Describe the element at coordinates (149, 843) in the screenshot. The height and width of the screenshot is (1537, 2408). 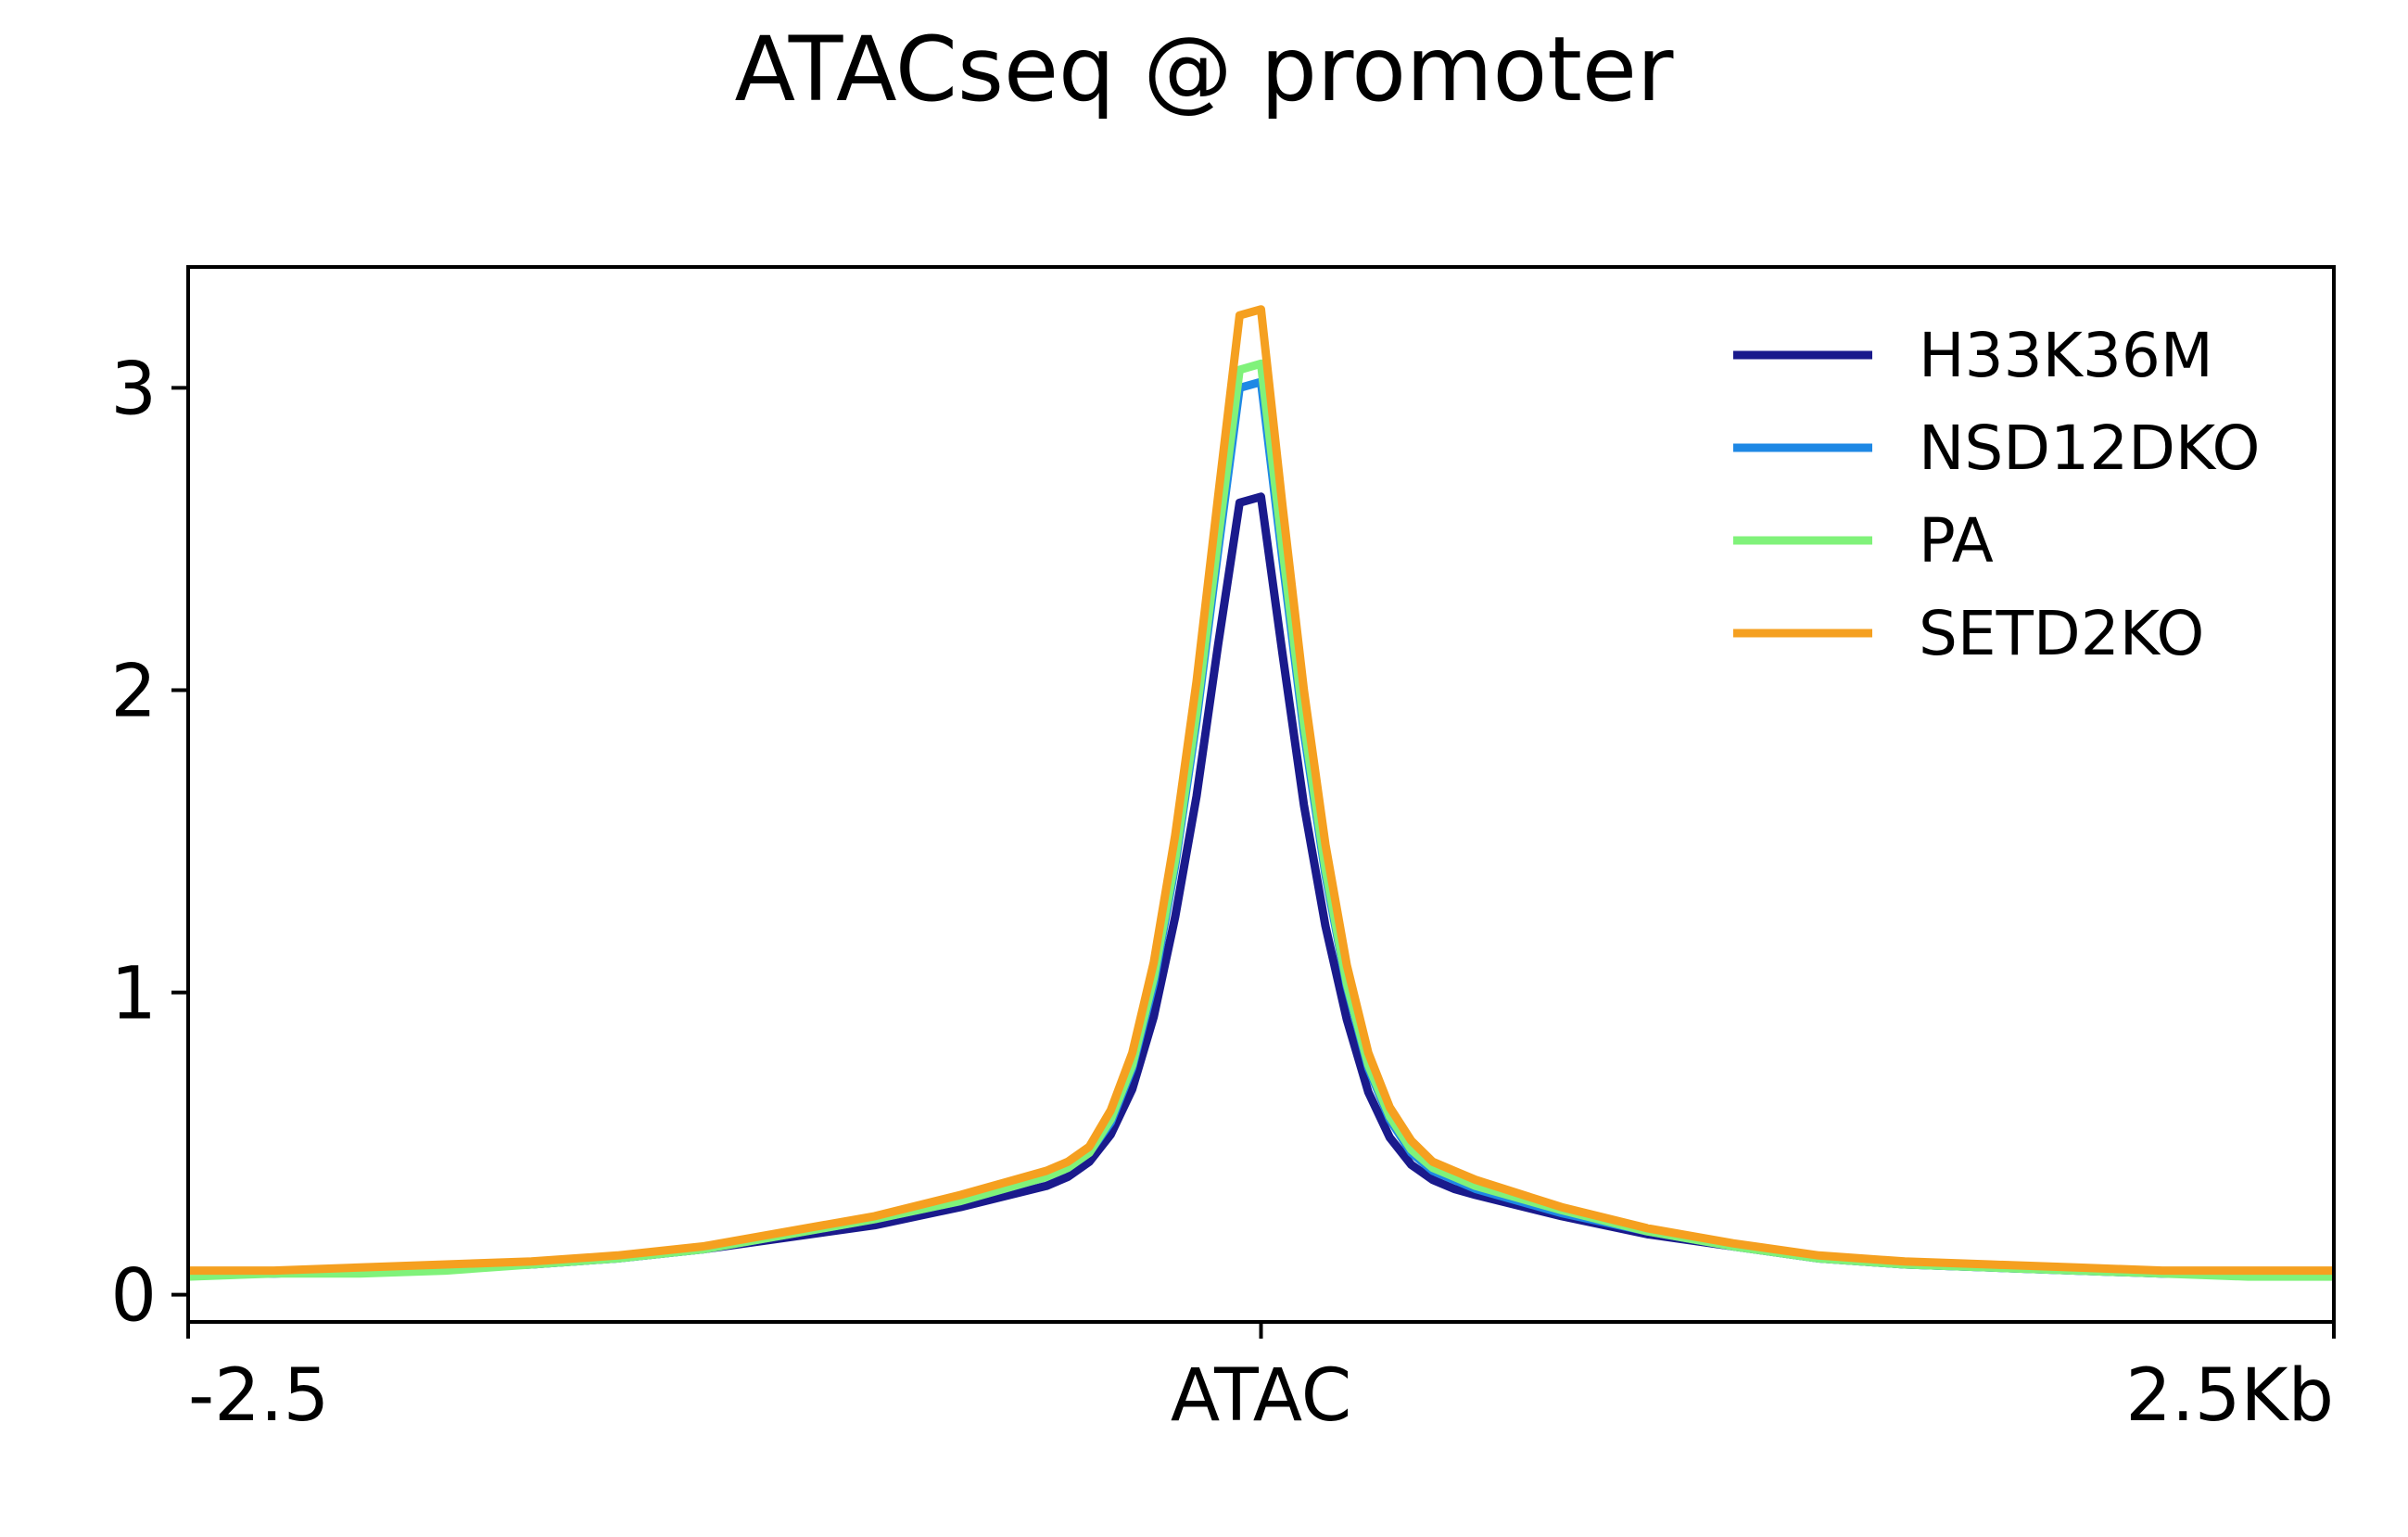
I see `y-axis: 0 1 2 3` at that location.